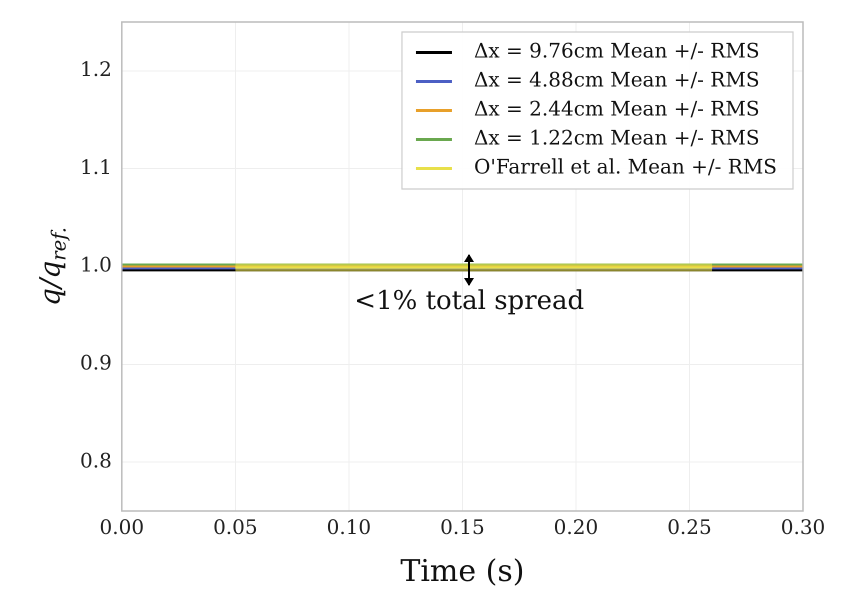 The image size is (853, 607). Describe the element at coordinates (576, 527) in the screenshot. I see `x-tick-label: 0.20` at that location.